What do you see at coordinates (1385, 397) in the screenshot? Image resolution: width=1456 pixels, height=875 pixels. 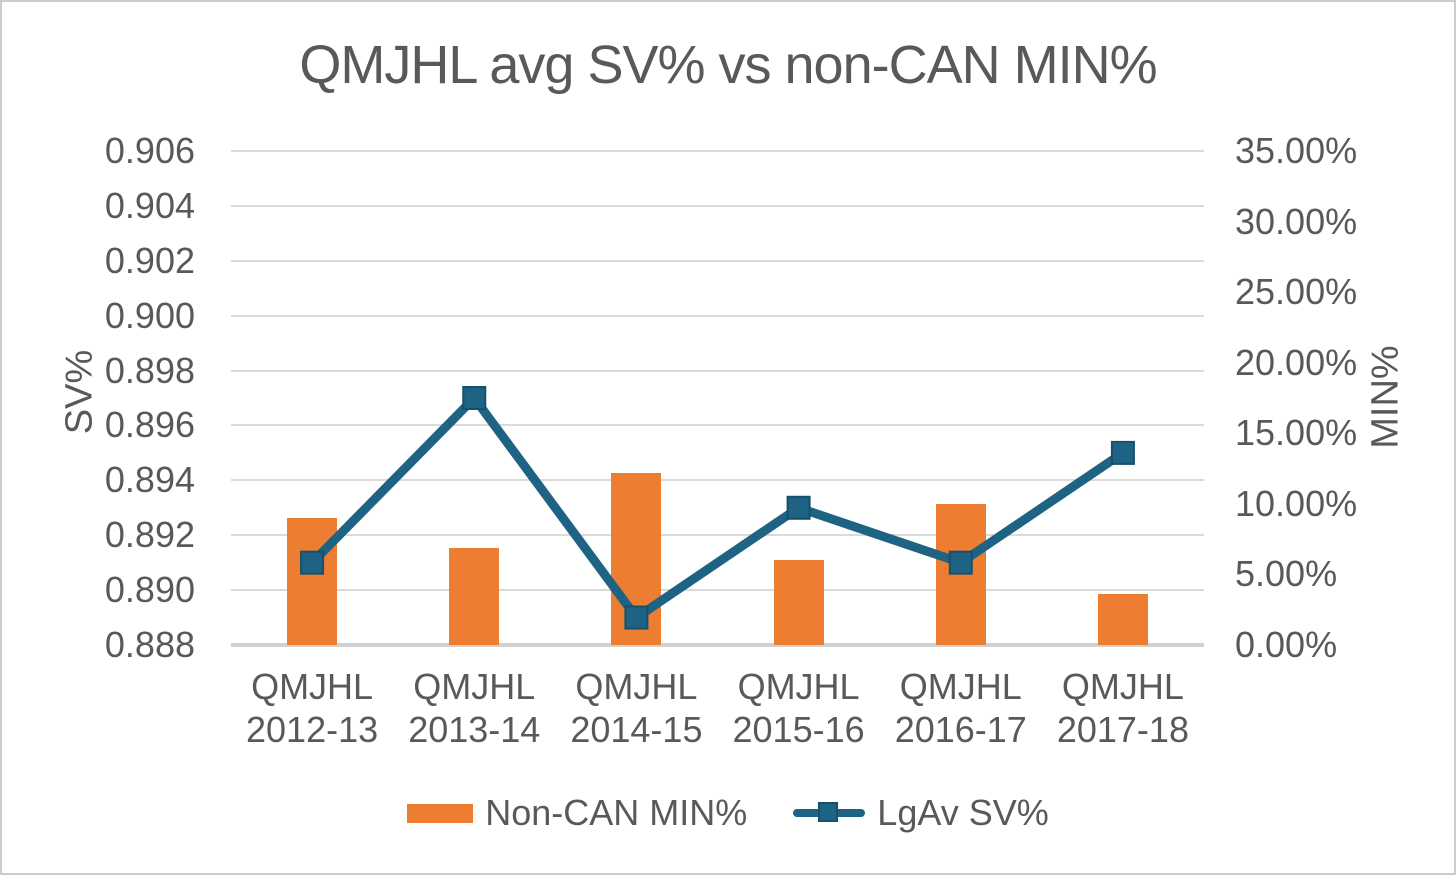 I see `right-axis-title: MIN%` at bounding box center [1385, 397].